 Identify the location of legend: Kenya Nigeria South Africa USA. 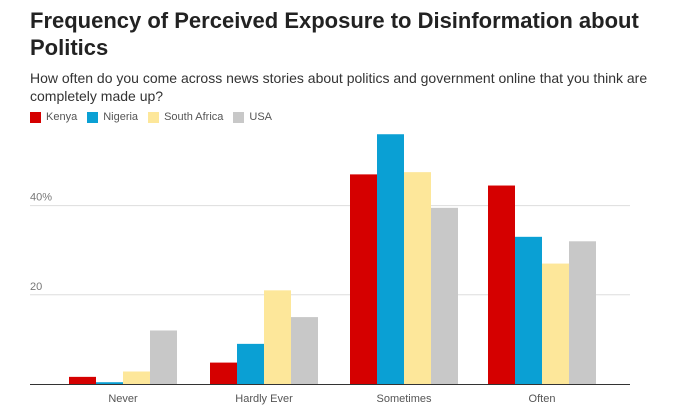
(156, 117).